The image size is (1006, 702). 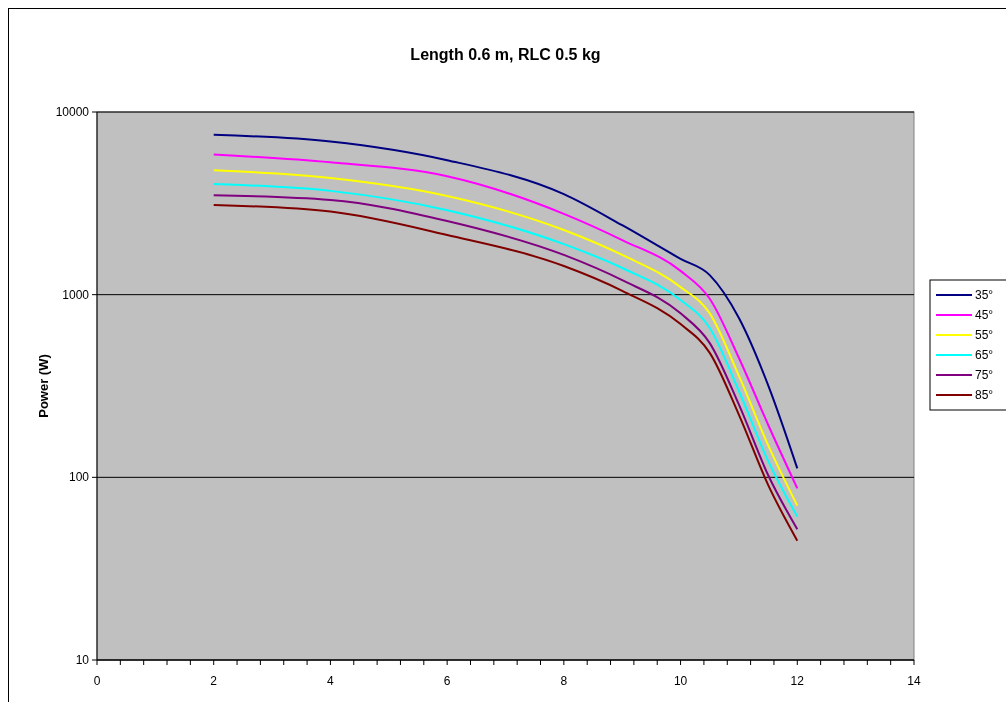 What do you see at coordinates (984, 335) in the screenshot?
I see `legend-label: 55°` at bounding box center [984, 335].